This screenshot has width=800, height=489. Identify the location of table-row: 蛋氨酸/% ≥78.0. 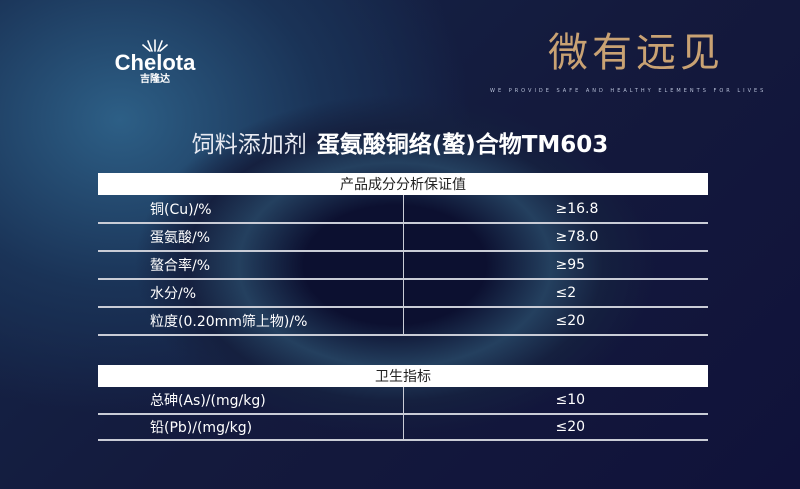
(403, 237).